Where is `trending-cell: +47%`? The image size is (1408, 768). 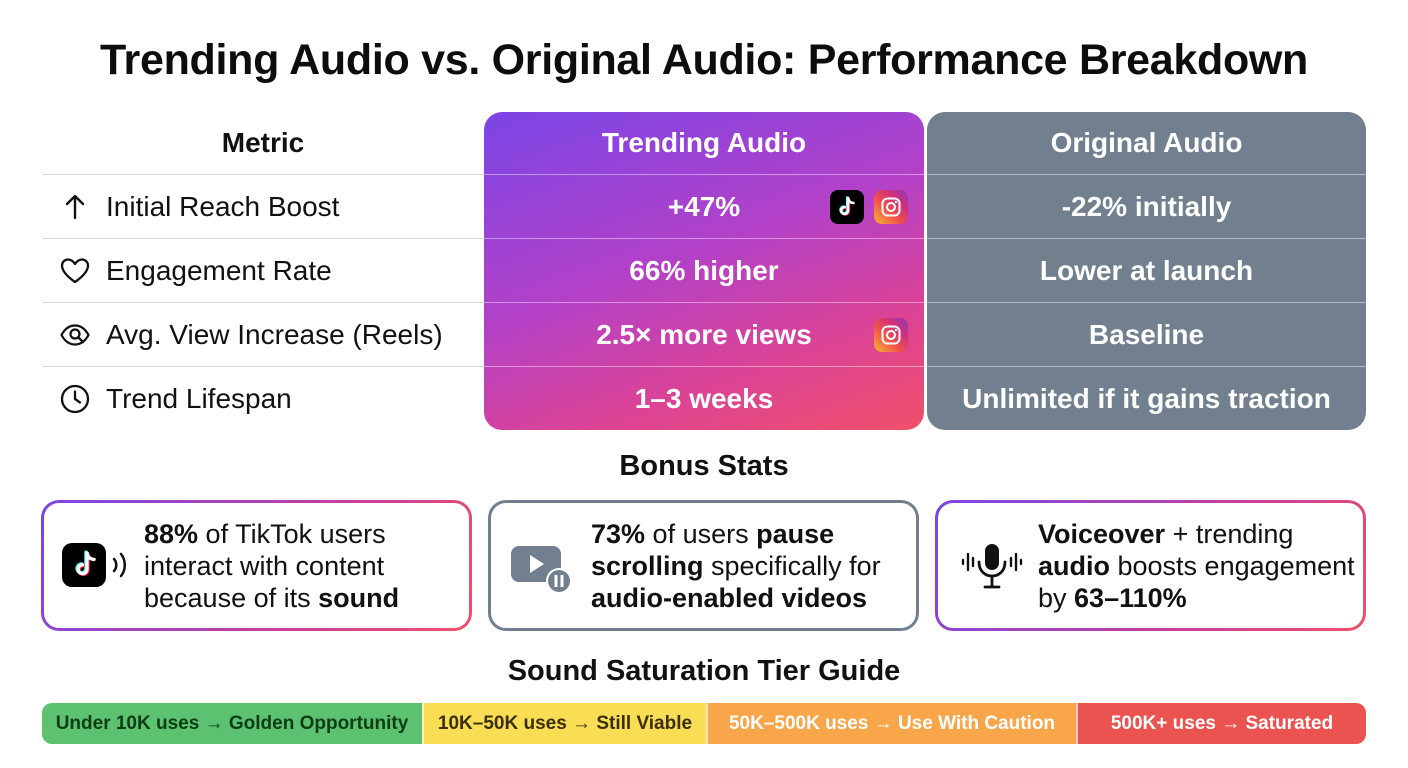 trending-cell: +47% is located at coordinates (704, 206).